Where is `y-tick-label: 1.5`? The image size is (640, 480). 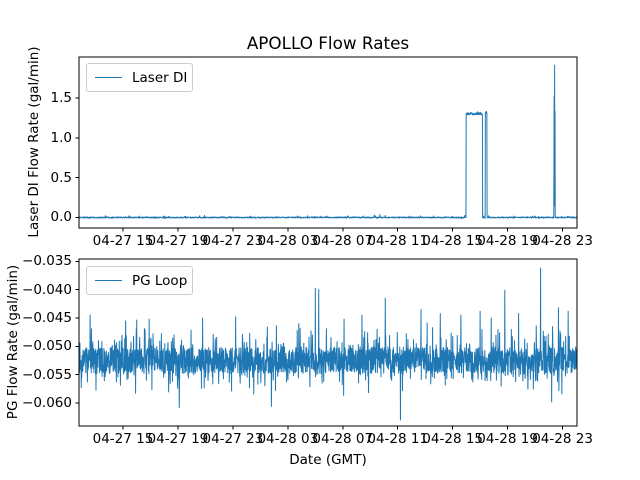 y-tick-label: 1.5 is located at coordinates (61, 97).